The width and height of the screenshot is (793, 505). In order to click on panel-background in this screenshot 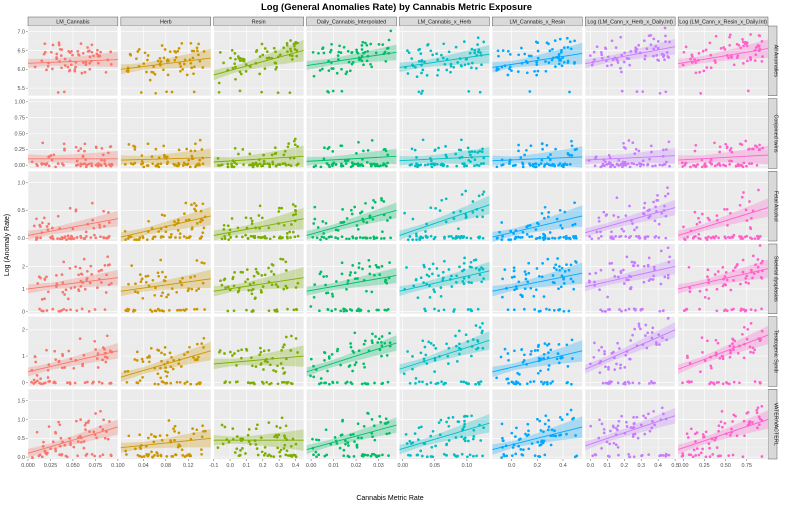, I will do `click(351, 206)`.